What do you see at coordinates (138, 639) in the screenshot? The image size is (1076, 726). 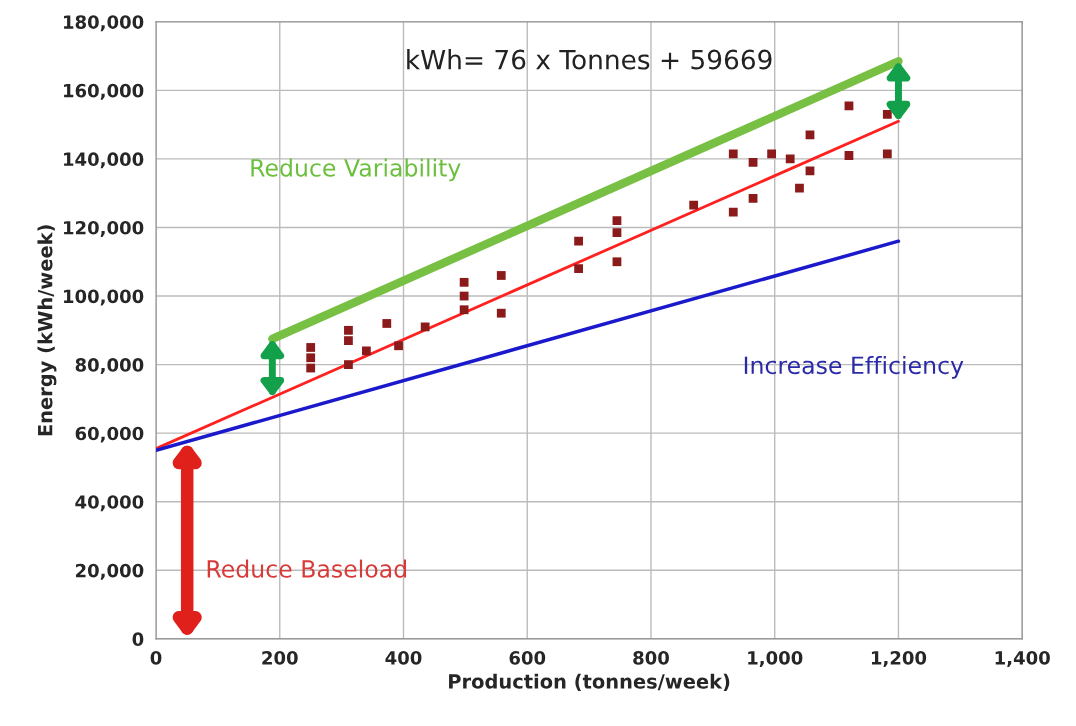 I see `y-tick-label: 0` at bounding box center [138, 639].